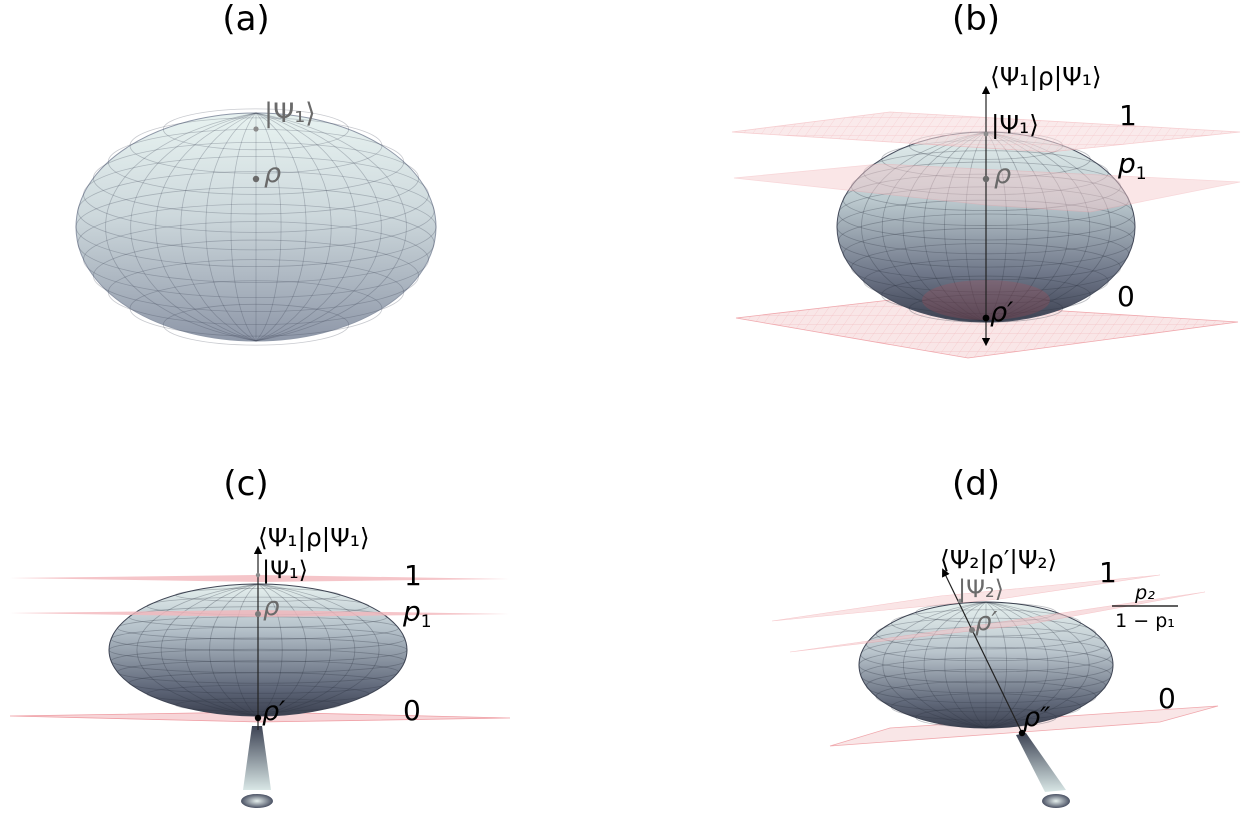 This screenshot has width=1257, height=834. I want to click on axis-label: ⟨Ψ₂|ρ′|Ψ₂⟩, so click(998, 559).